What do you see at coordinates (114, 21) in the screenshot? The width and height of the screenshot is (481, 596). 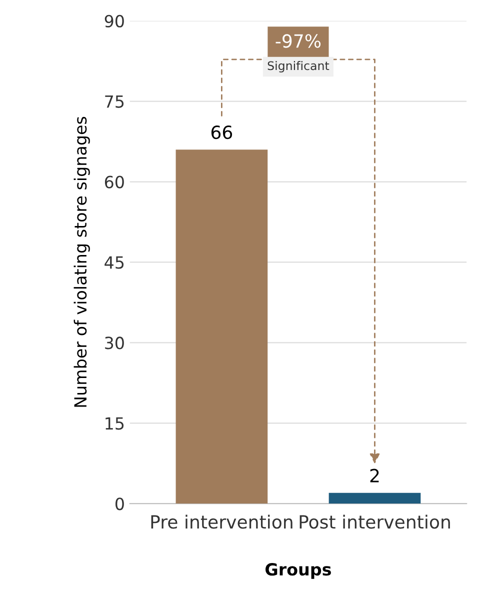 I see `y-tick-label: 90` at bounding box center [114, 21].